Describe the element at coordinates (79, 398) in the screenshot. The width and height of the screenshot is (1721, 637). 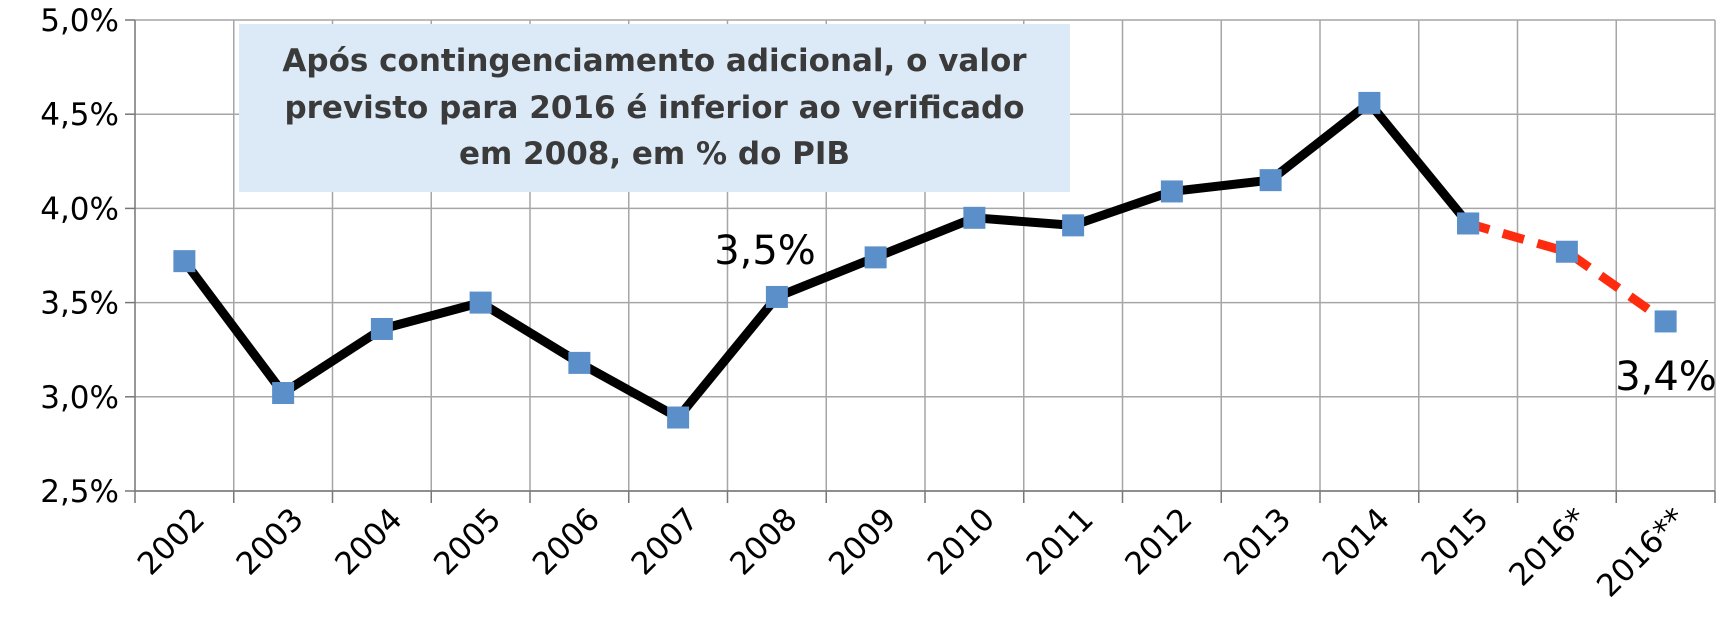
I see `y-tick-label: 3,0%` at that location.